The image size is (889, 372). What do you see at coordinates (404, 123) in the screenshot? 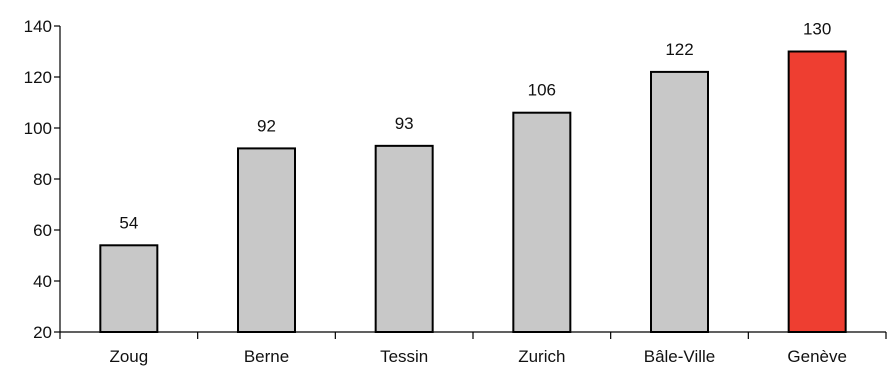
I see `data-label: 93` at bounding box center [404, 123].